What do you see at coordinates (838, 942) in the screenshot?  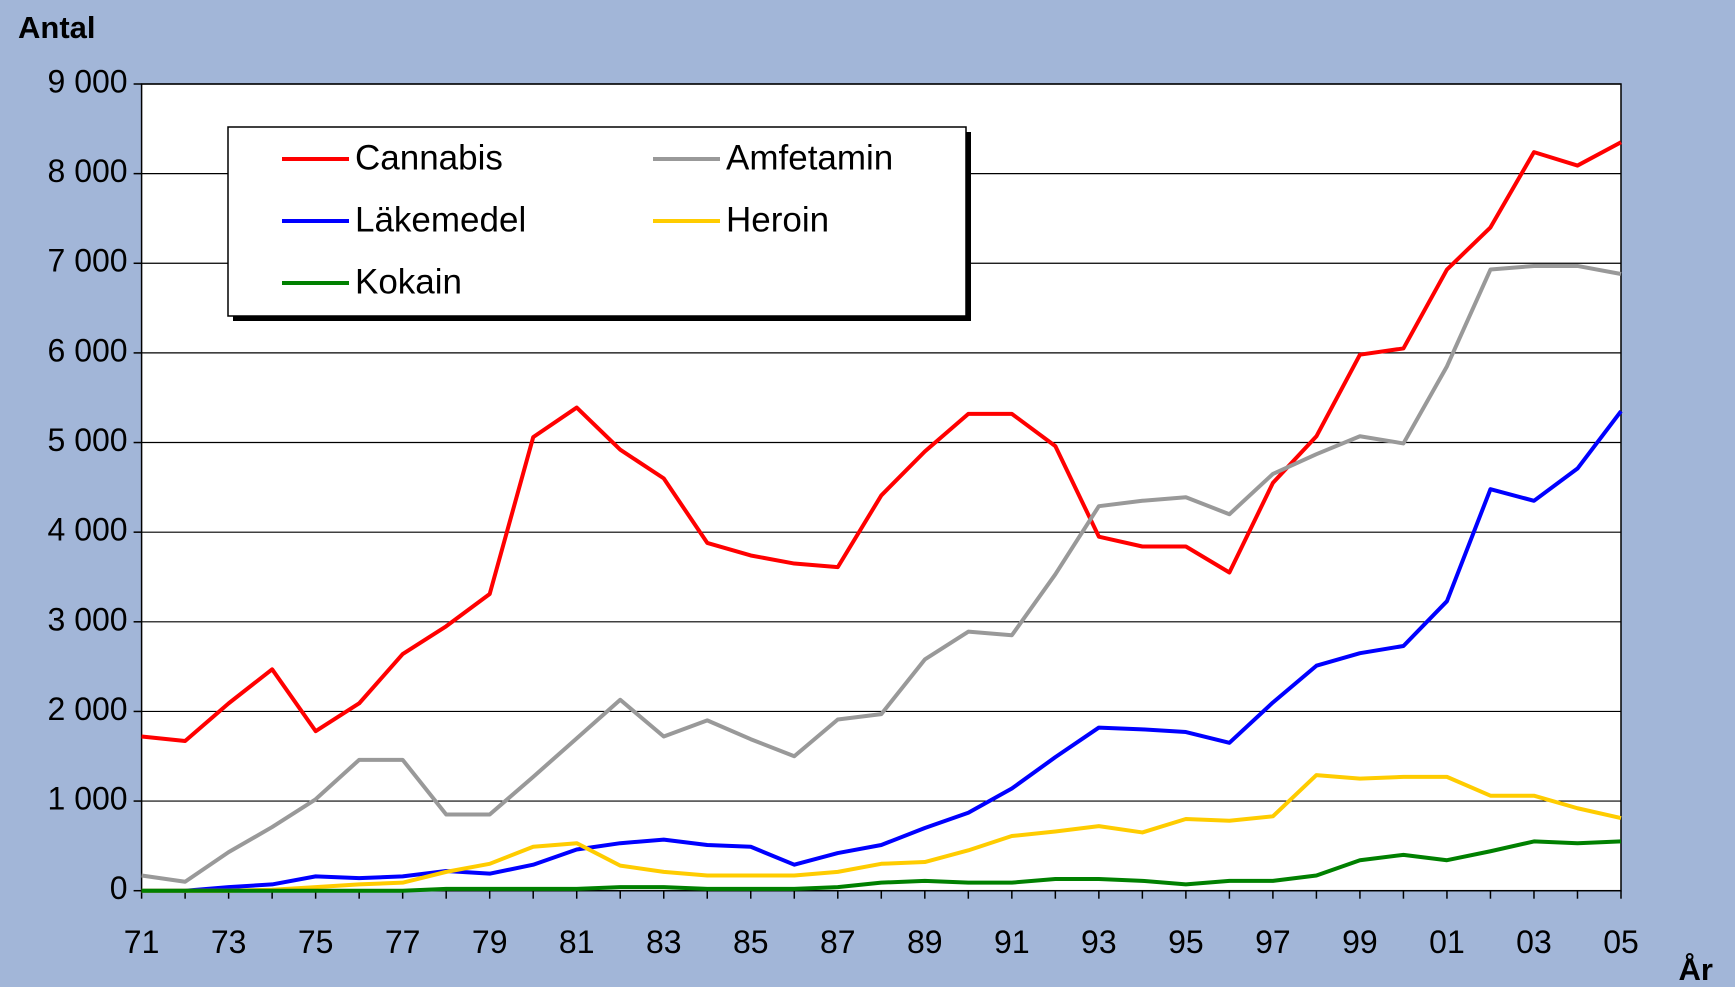 I see `x-tick-label: 87` at bounding box center [838, 942].